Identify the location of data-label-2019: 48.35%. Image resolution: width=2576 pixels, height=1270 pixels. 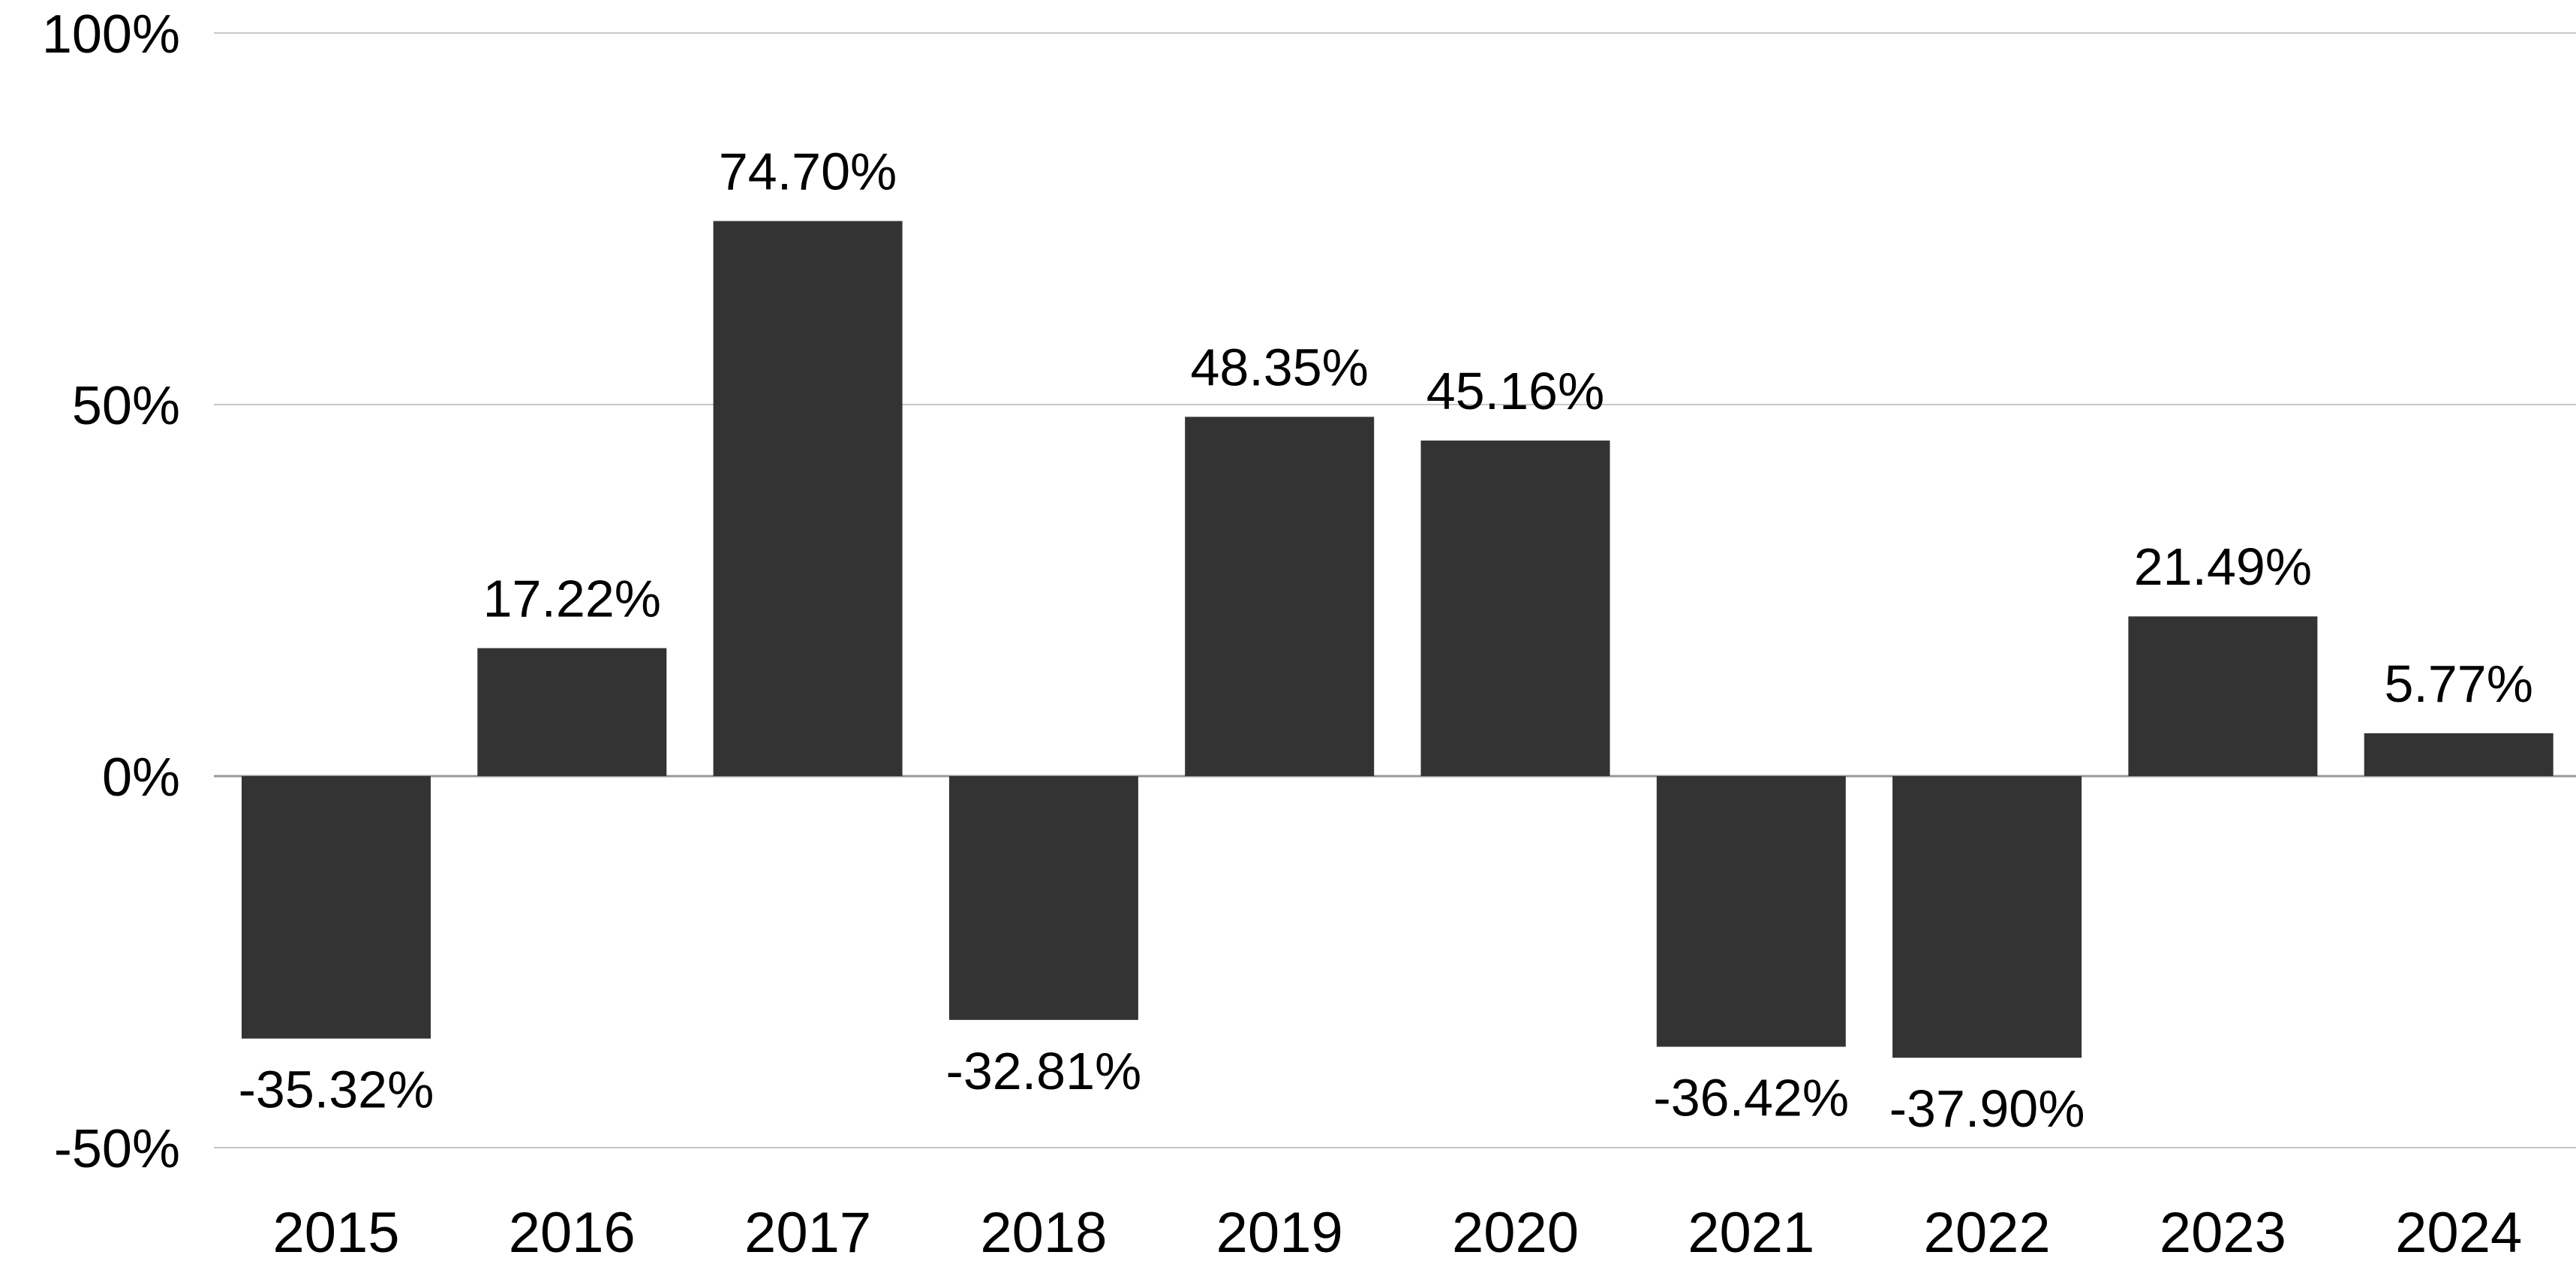
(1279, 367).